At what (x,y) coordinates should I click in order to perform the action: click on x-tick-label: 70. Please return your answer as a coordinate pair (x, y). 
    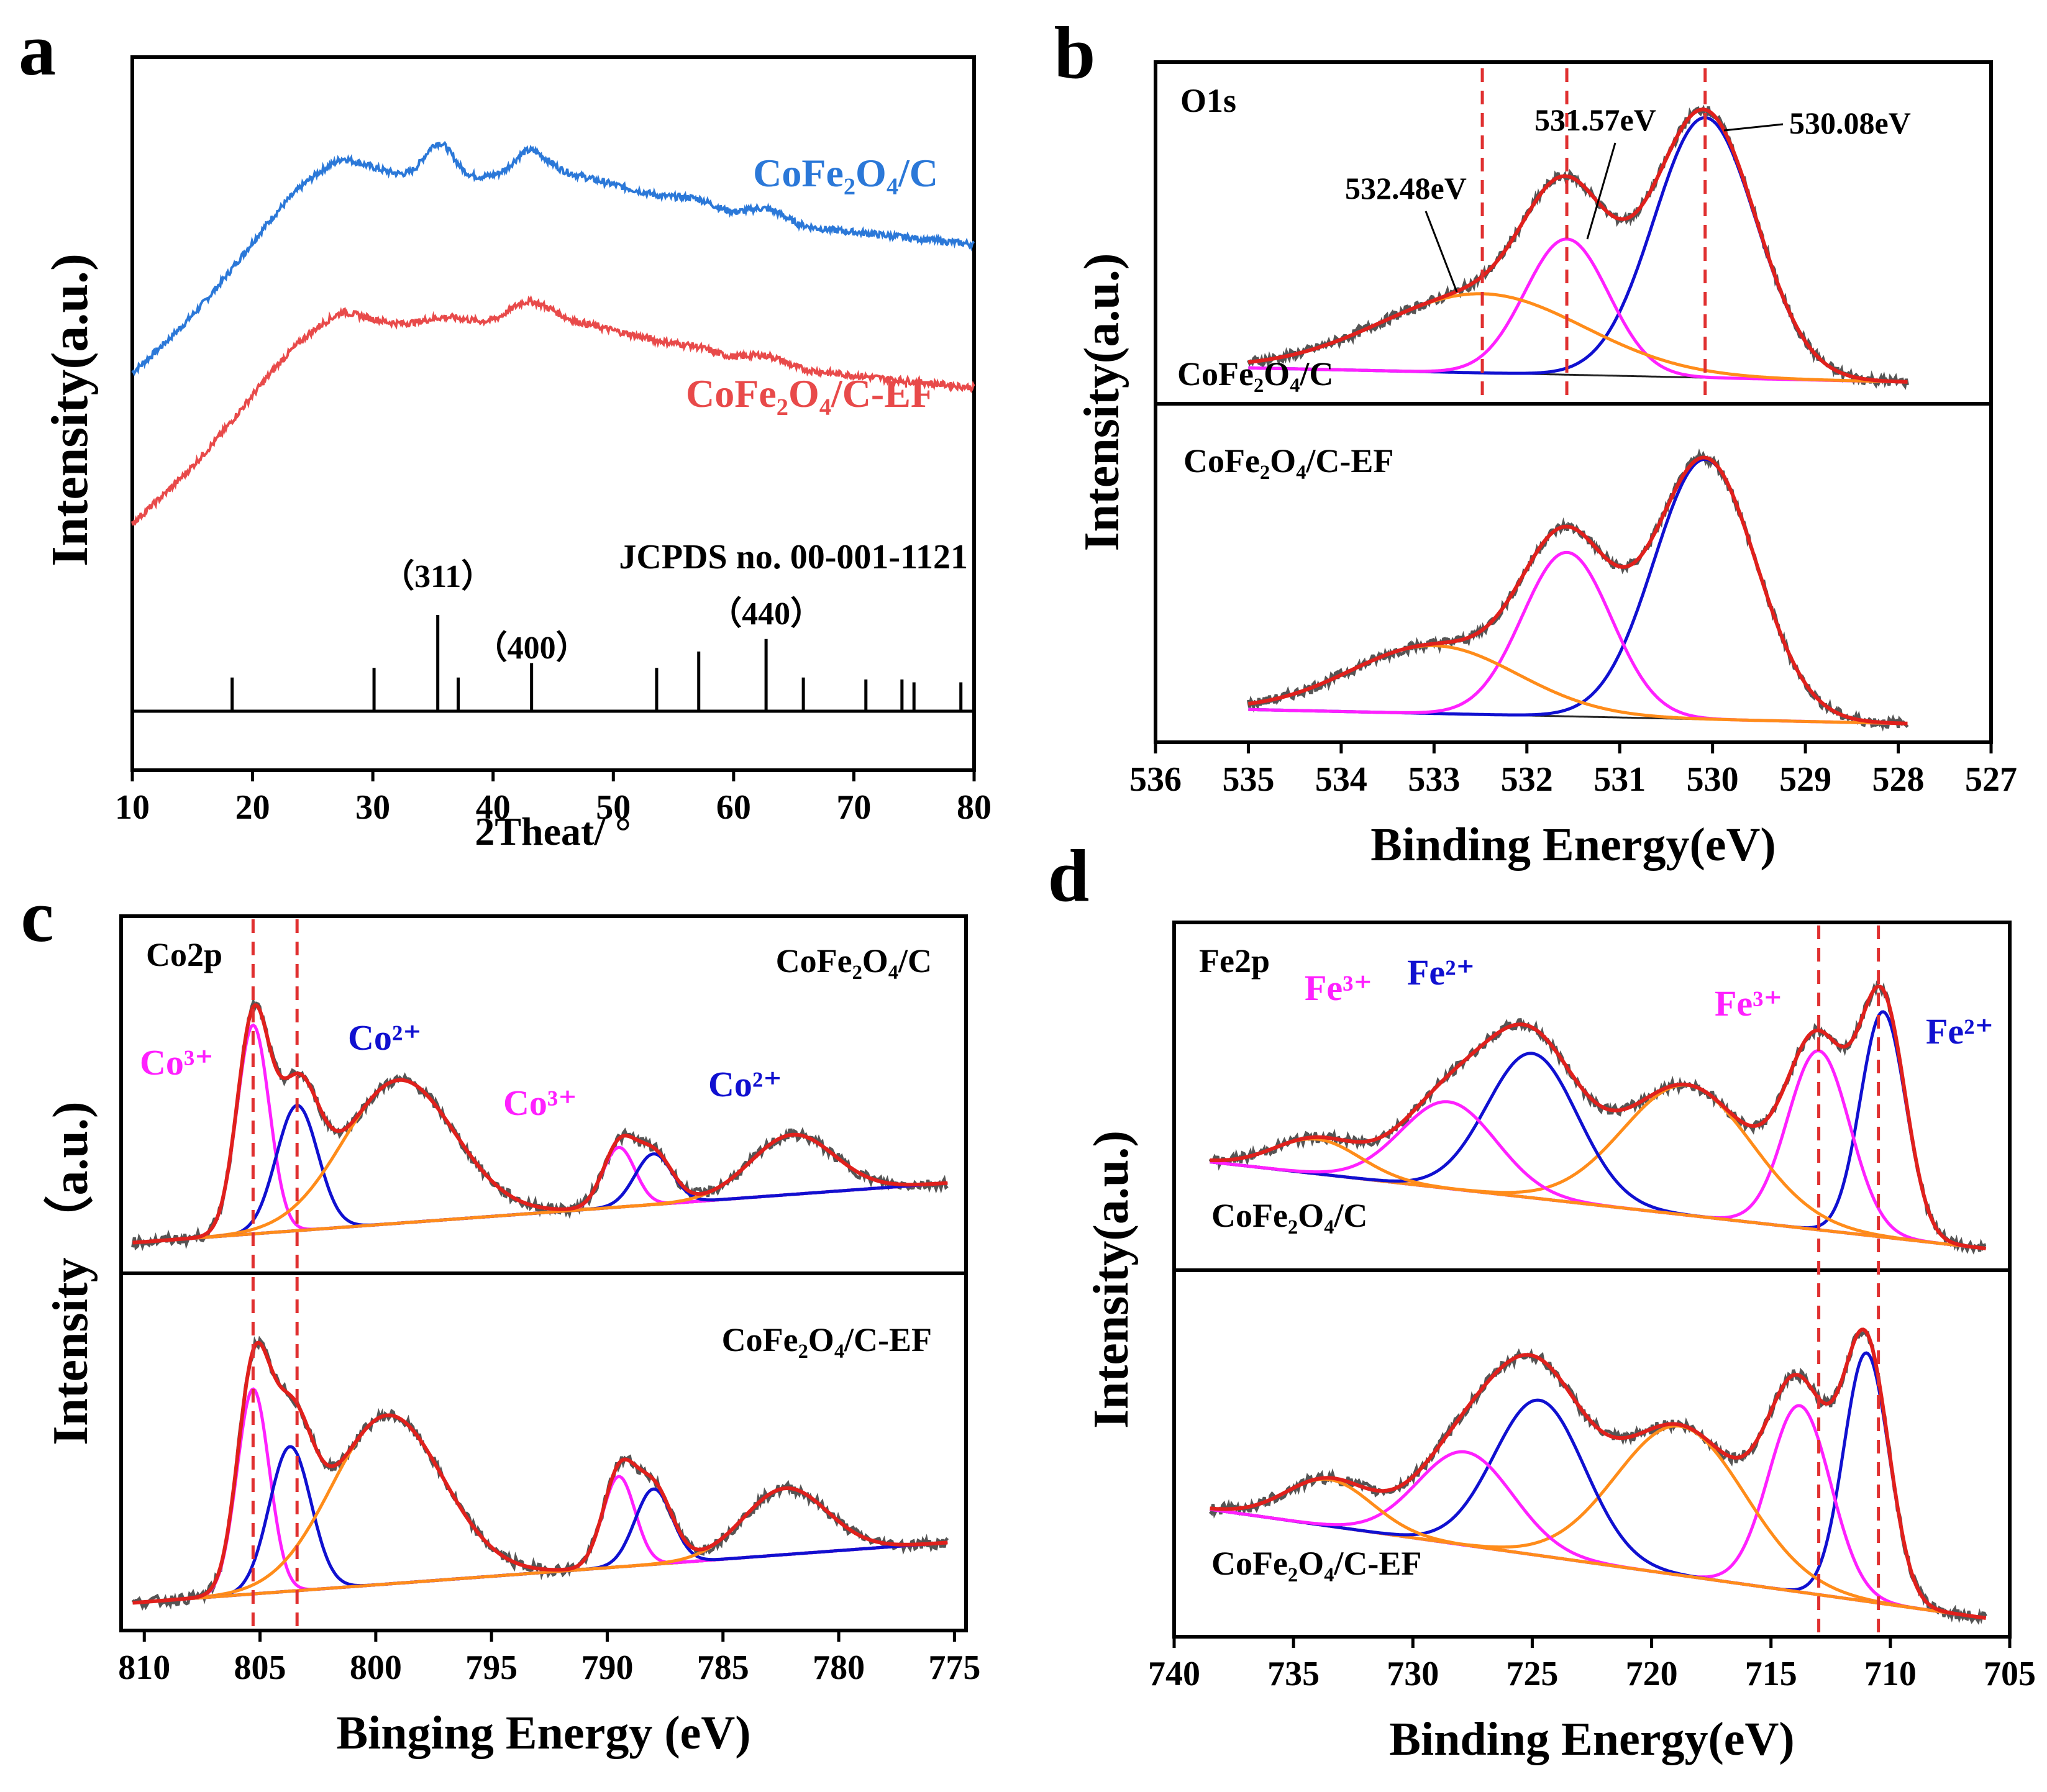
    Looking at the image, I should click on (853, 807).